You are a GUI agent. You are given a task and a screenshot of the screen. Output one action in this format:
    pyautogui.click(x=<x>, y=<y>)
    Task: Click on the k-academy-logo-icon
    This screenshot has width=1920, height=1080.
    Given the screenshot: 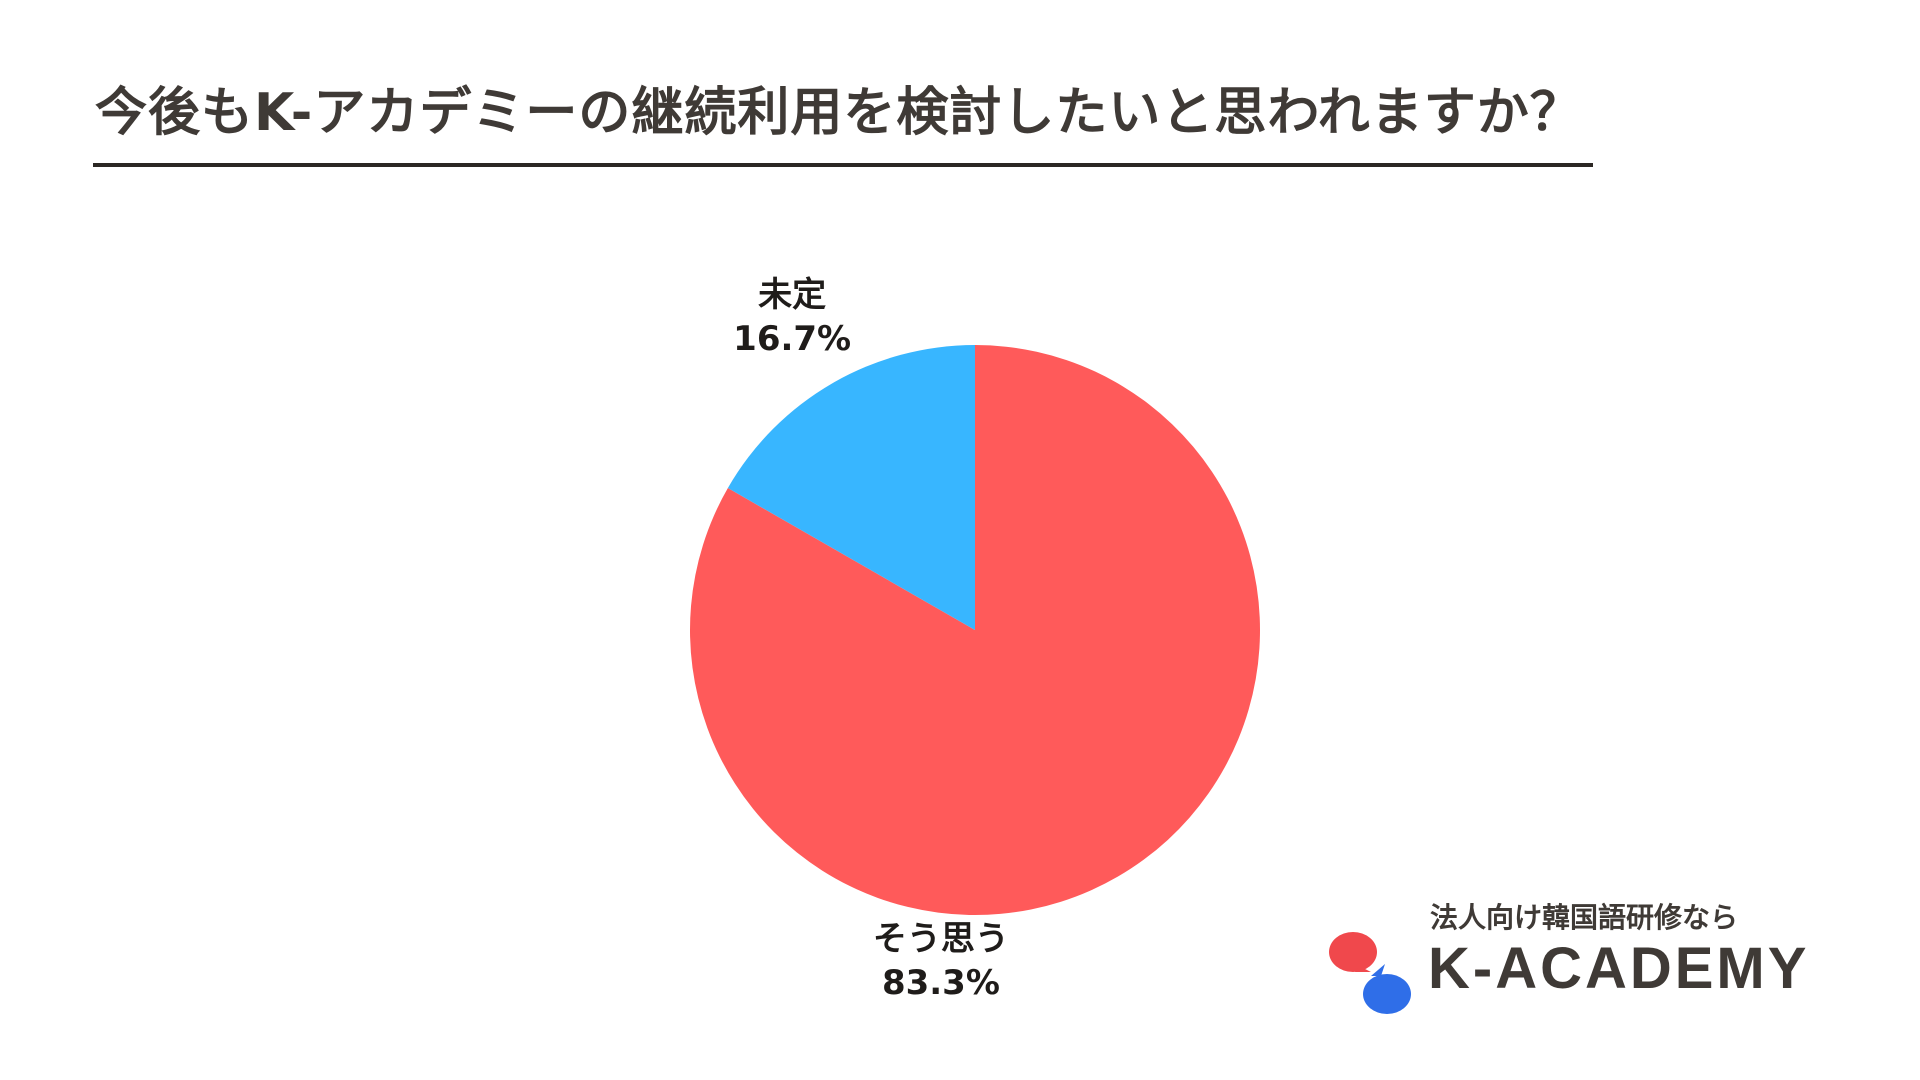 What is the action you would take?
    pyautogui.click(x=1370, y=973)
    